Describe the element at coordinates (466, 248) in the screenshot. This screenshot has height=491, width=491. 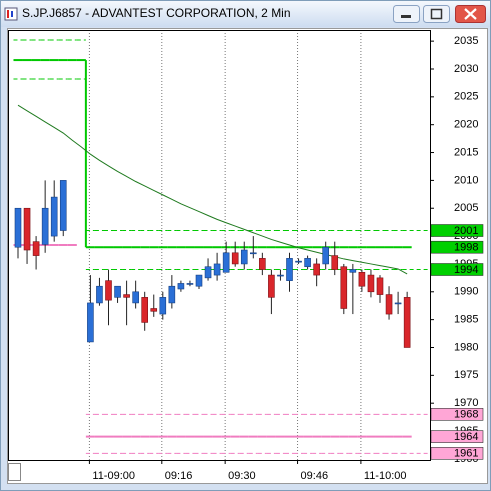
I see `price-marker-label: 1998` at that location.